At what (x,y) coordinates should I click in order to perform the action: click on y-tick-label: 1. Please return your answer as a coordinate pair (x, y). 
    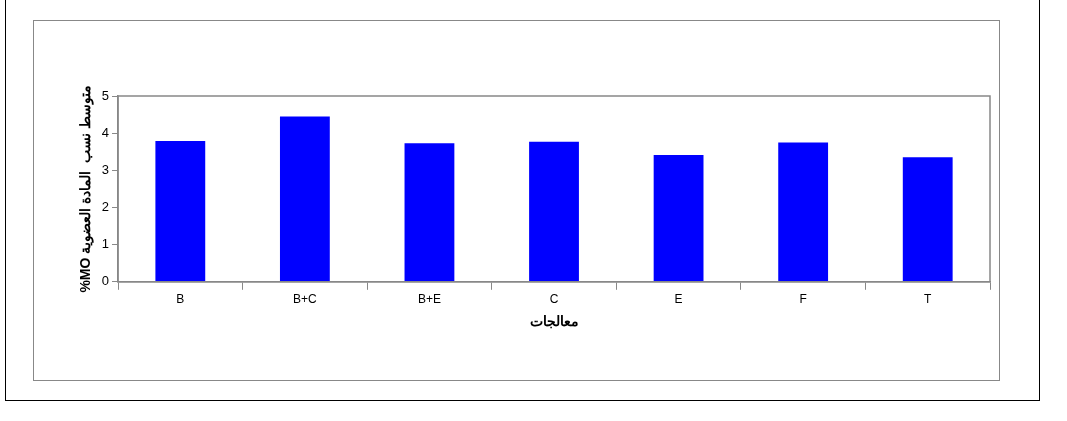
    Looking at the image, I should click on (105, 244).